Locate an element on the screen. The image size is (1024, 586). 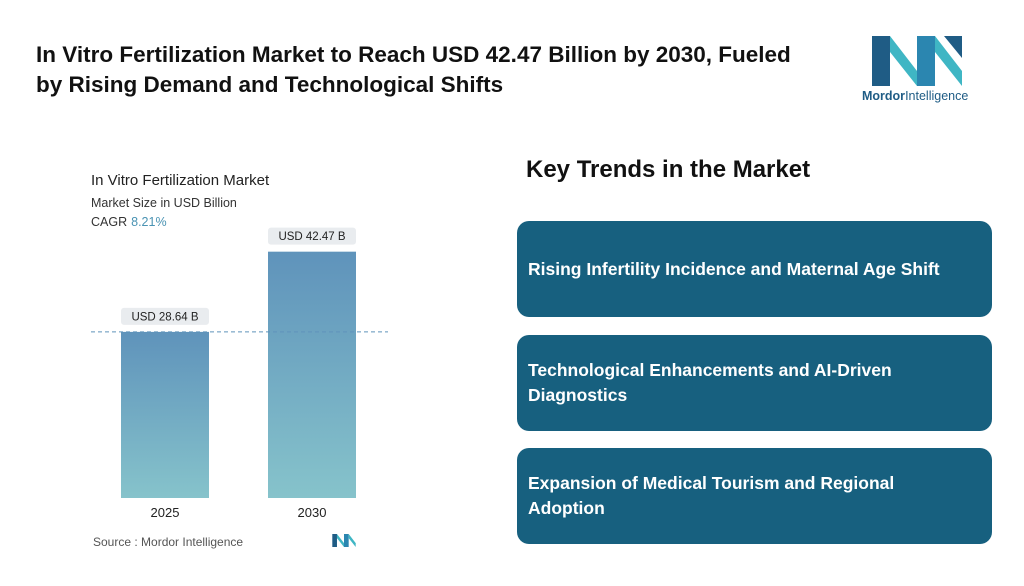
brand-logo: MordorIntelligence is located at coordinates (920, 69).